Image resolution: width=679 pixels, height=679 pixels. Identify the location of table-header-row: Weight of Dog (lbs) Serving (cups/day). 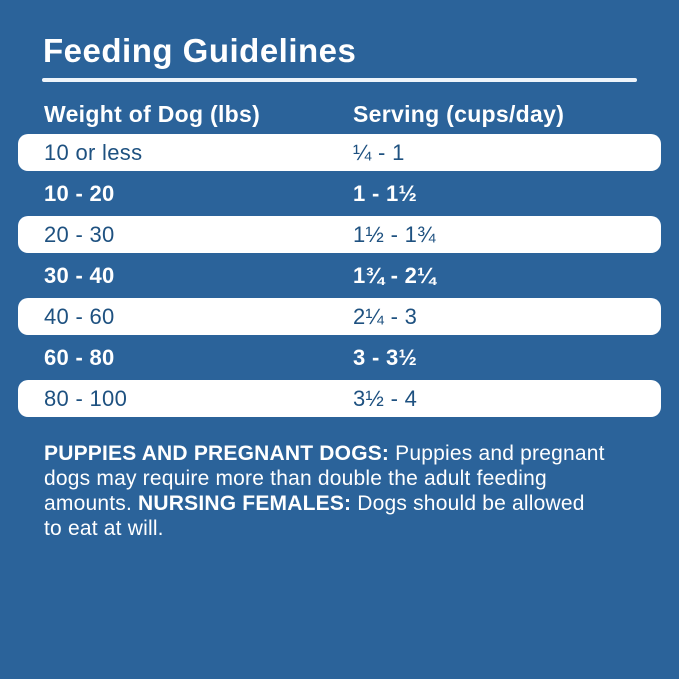
(352, 114).